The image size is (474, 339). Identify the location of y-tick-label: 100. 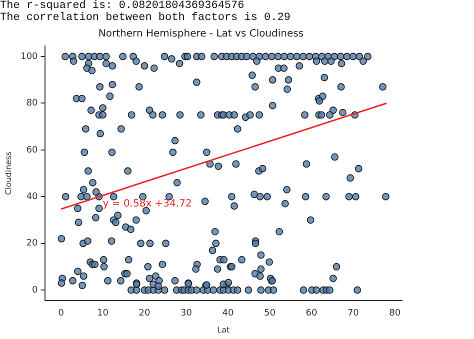
(29, 57).